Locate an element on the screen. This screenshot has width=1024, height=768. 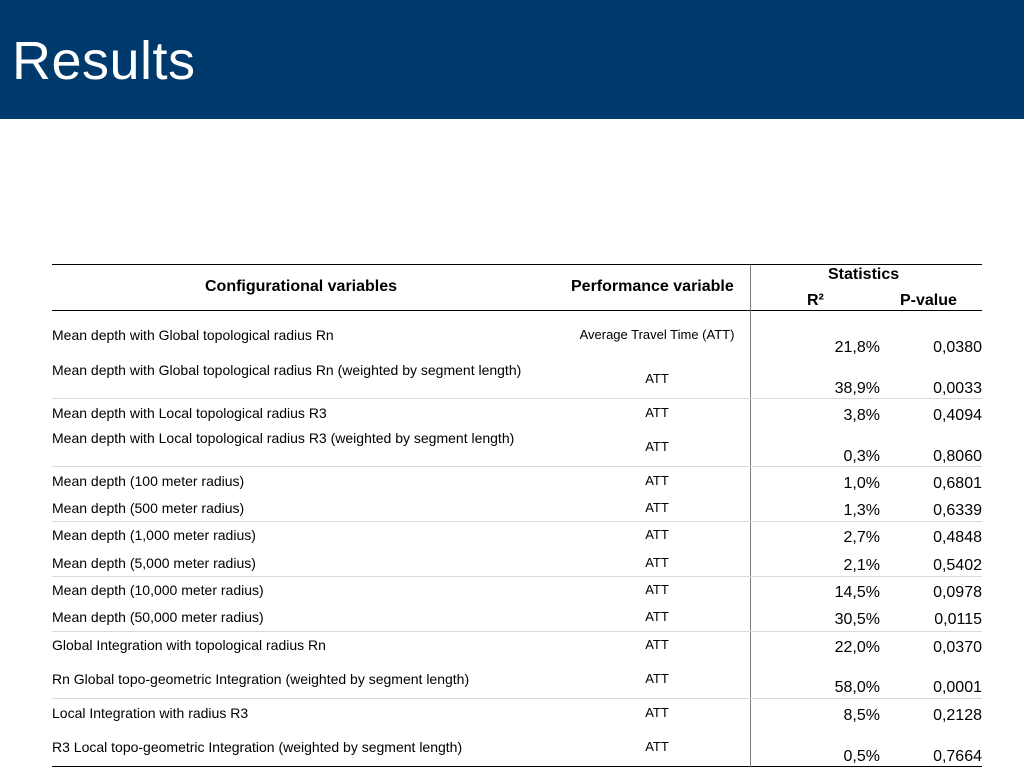
table-row-pvalue: 0,0370 is located at coordinates (957, 647).